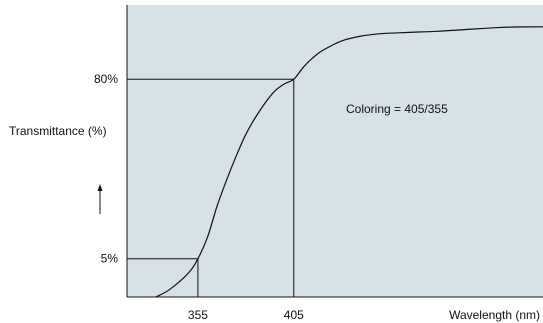  What do you see at coordinates (110, 259) in the screenshot?
I see `y-tick-label: 5%` at bounding box center [110, 259].